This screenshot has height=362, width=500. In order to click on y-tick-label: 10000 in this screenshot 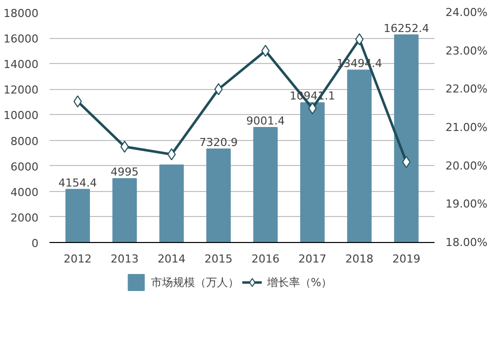, I will do `click(21, 115)`.